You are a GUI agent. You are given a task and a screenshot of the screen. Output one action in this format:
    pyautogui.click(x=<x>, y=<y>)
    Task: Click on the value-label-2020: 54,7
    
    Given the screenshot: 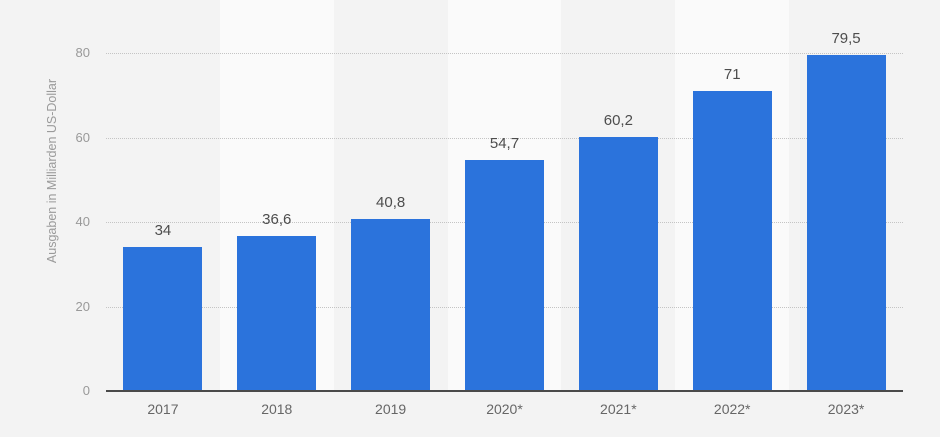 What is the action you would take?
    pyautogui.click(x=504, y=143)
    